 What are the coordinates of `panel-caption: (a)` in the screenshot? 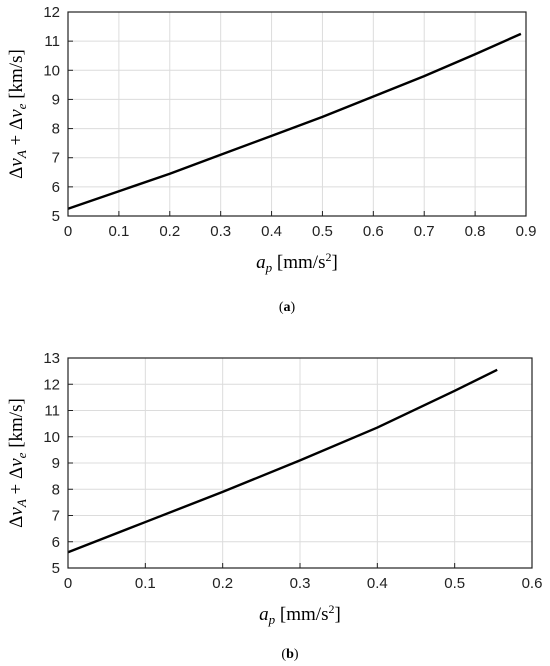 It's located at (287, 307).